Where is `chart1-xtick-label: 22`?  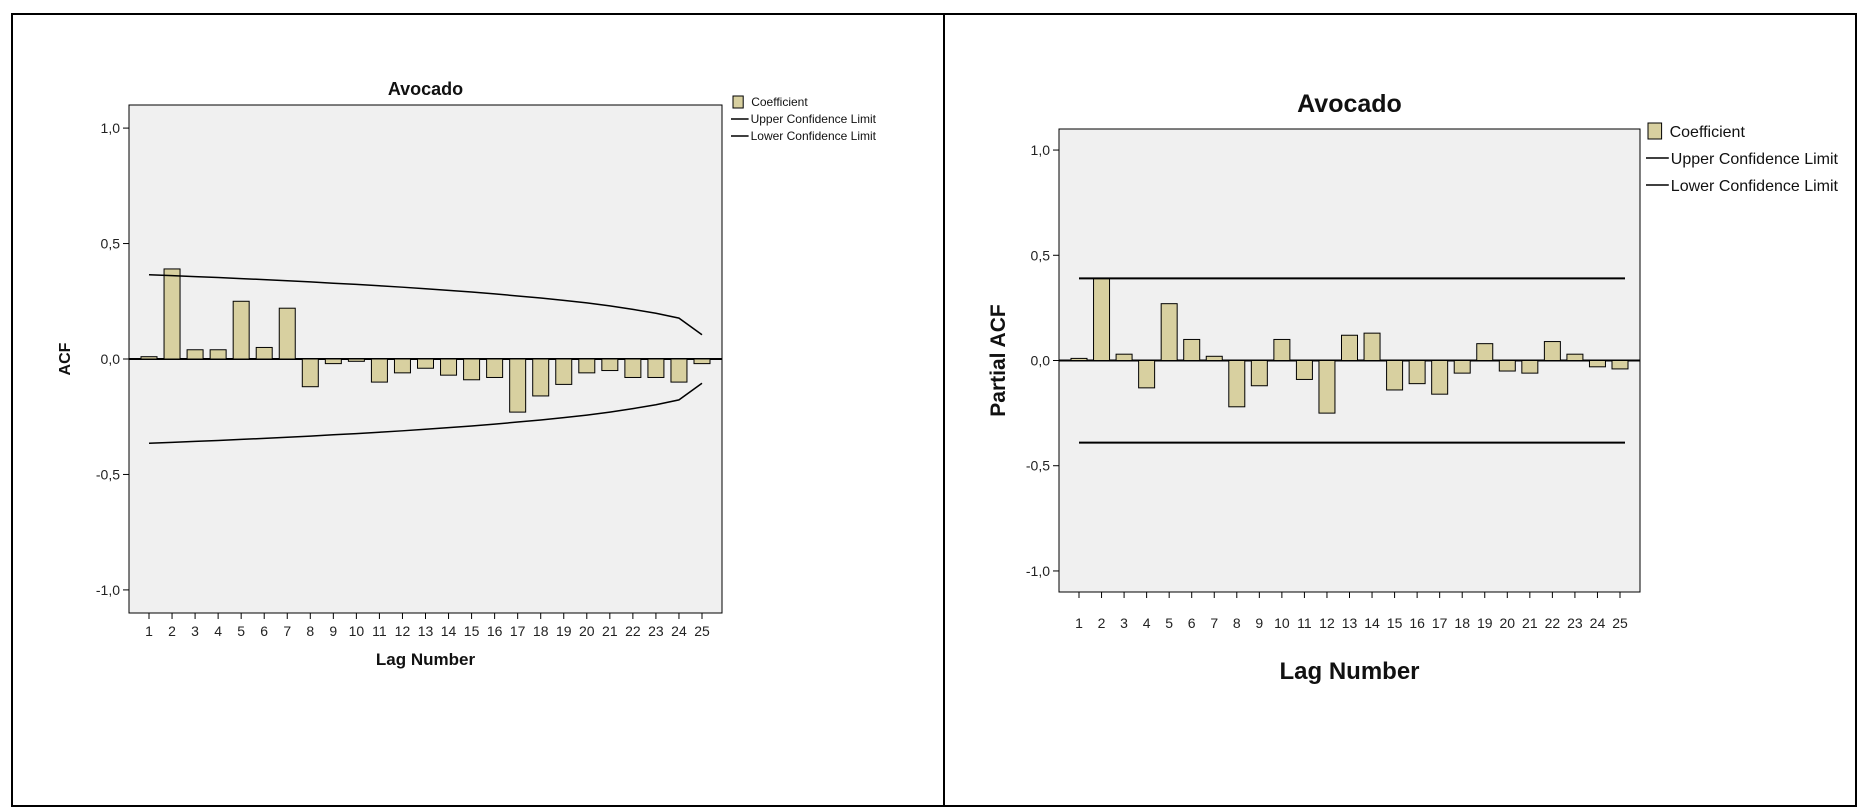 chart1-xtick-label: 22 is located at coordinates (633, 631).